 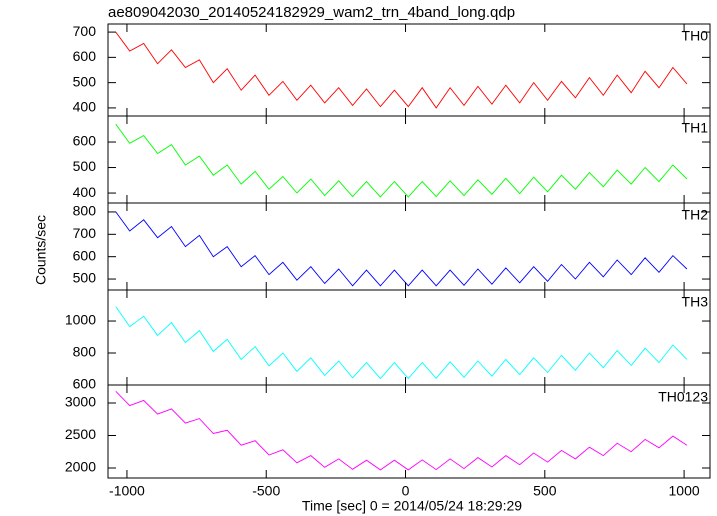 I want to click on y-tick-label: 2000, so click(x=80, y=467).